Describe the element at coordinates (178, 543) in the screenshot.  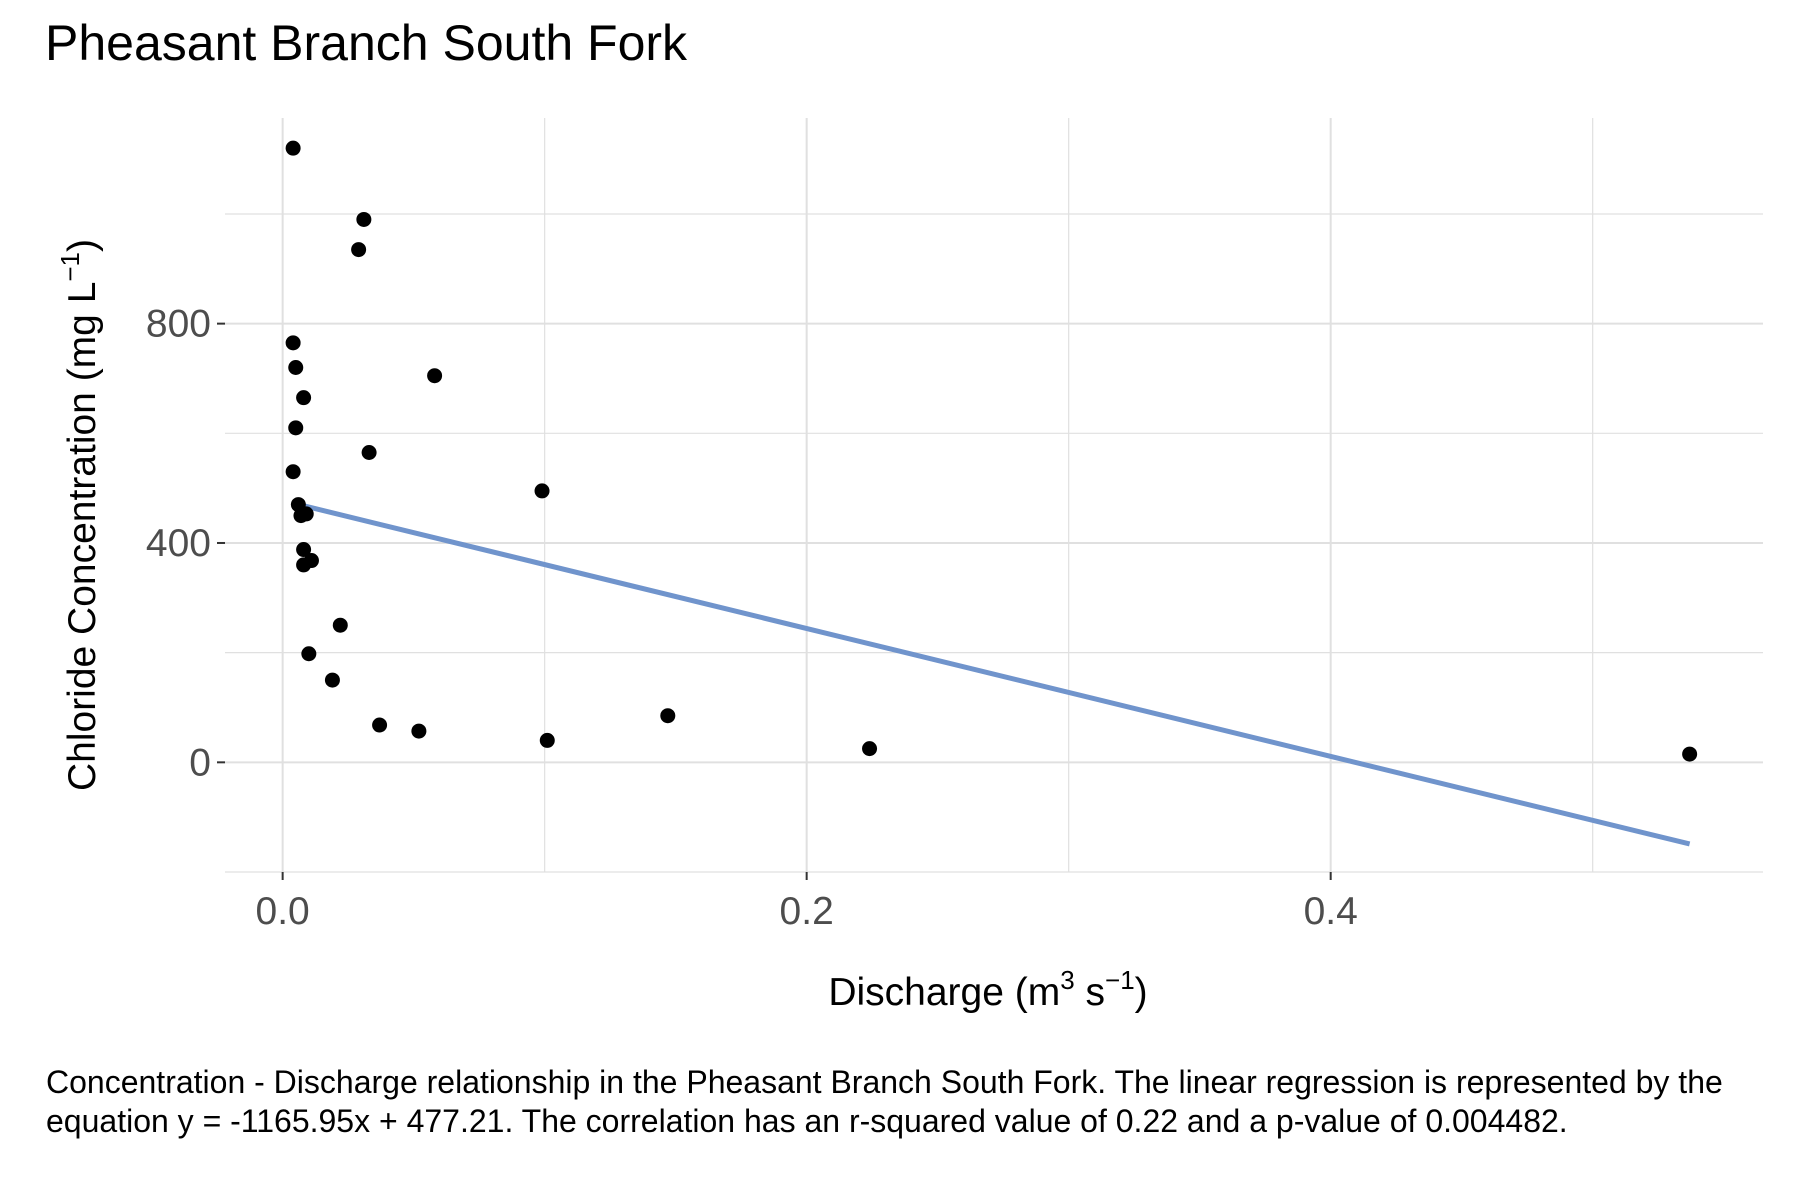
I see `y-tick-label: 400` at that location.